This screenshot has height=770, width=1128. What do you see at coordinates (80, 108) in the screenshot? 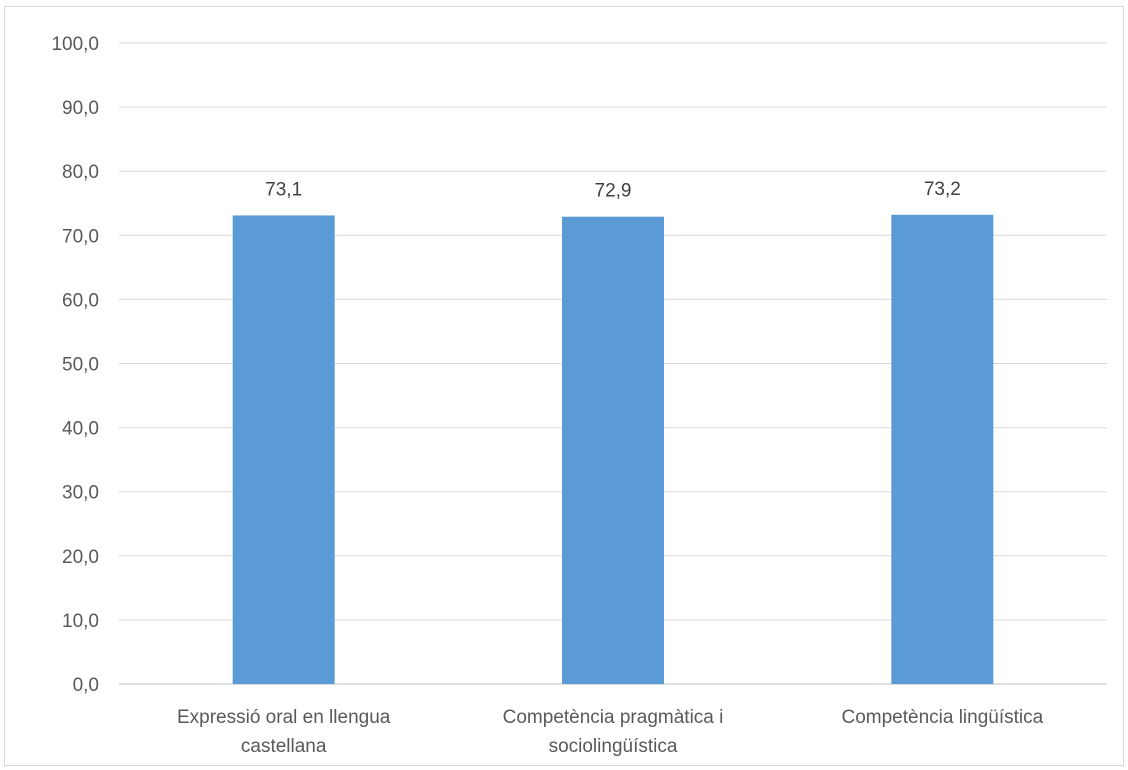
I see `y-tick-label: 90,0` at bounding box center [80, 108].